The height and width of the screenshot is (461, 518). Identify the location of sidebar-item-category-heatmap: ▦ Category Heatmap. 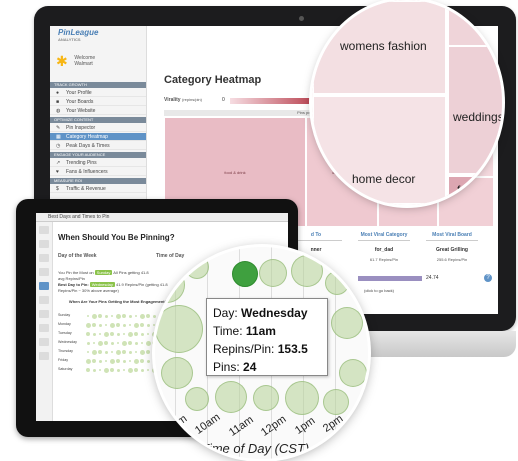
(98, 137).